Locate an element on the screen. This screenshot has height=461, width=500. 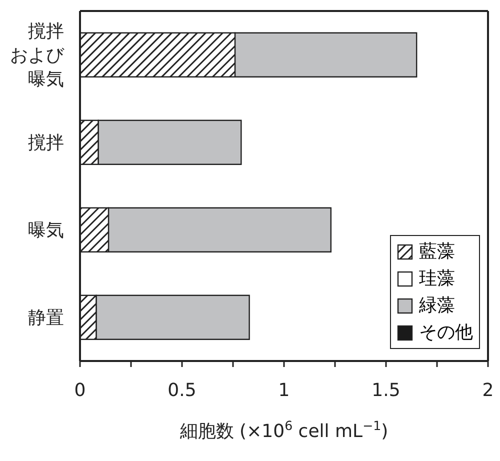
y-tick-label: 撹拌および曝気 is located at coordinates (37, 55).